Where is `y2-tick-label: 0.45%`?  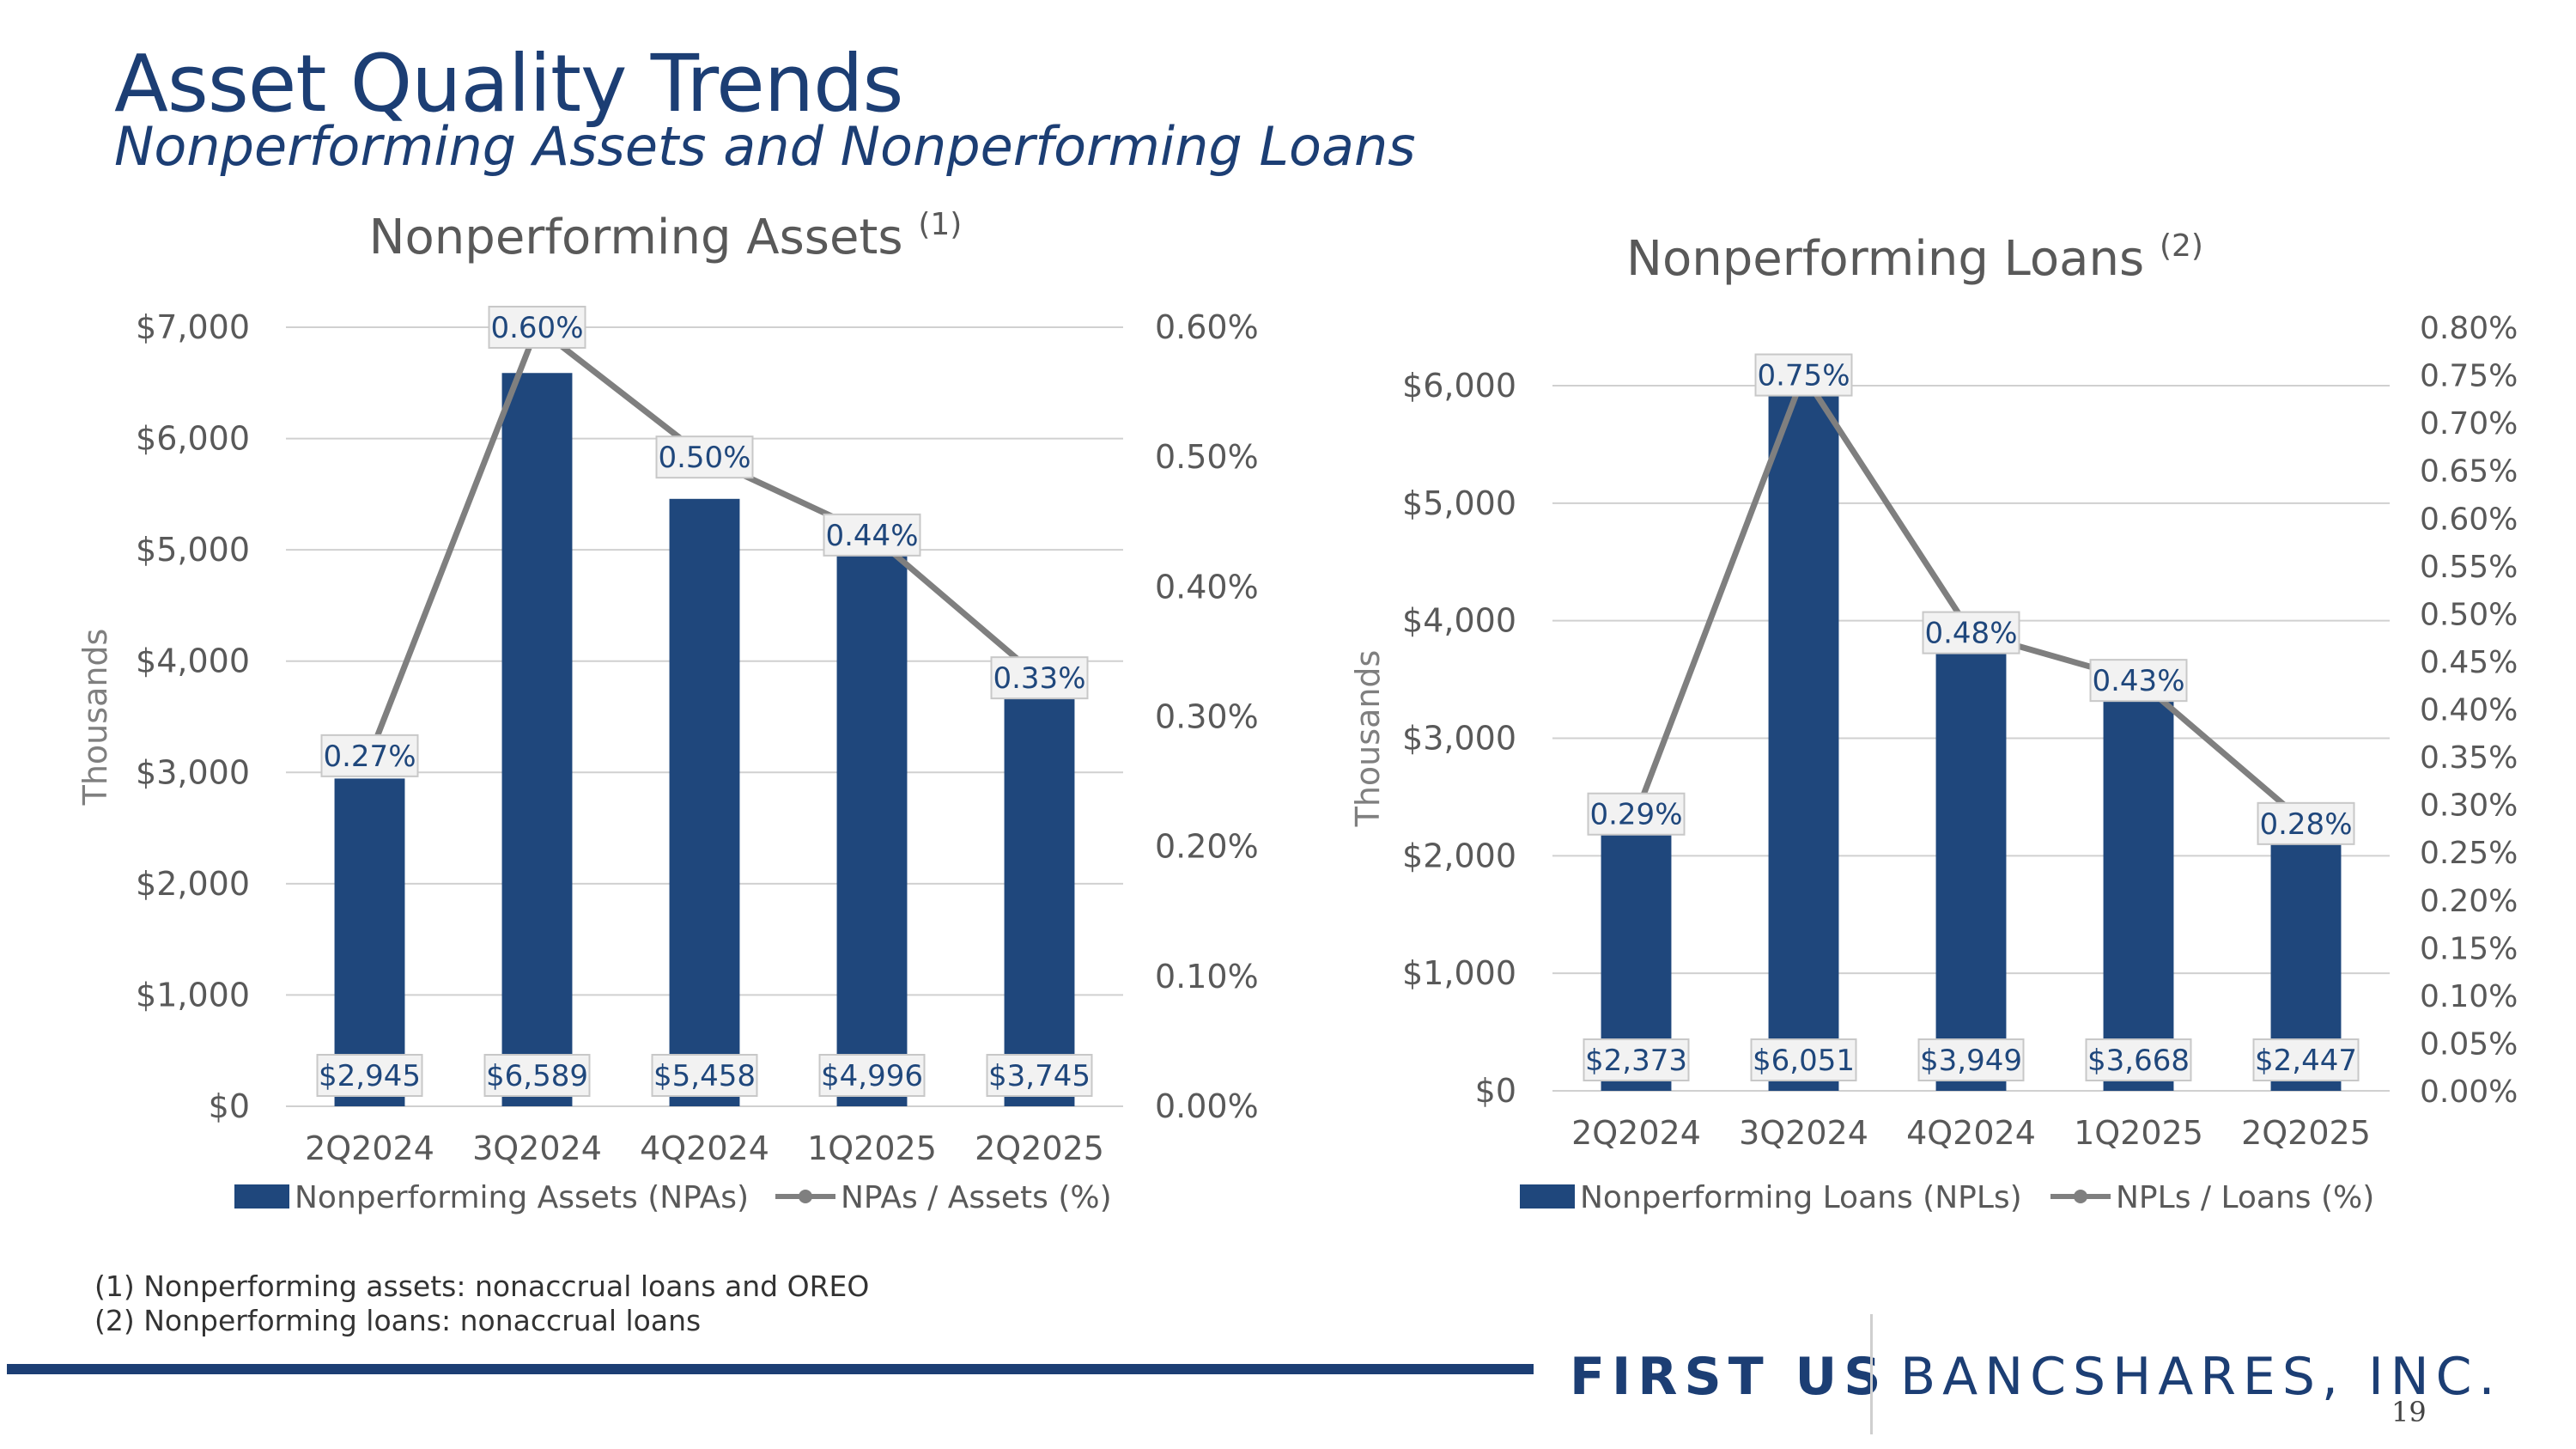 y2-tick-label: 0.45% is located at coordinates (2469, 662).